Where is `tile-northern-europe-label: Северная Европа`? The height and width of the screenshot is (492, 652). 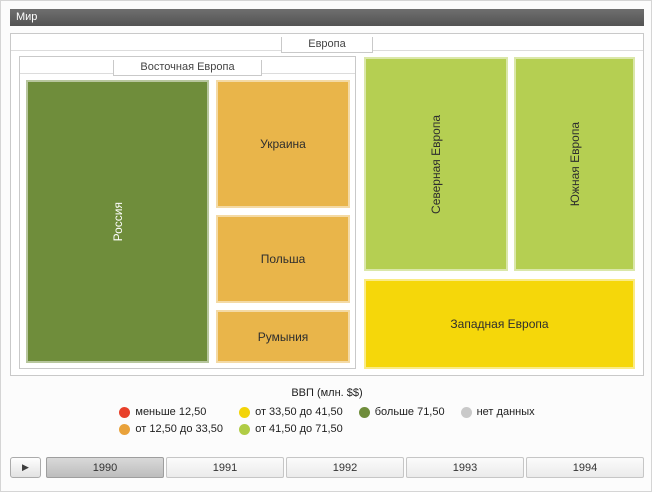 tile-northern-europe-label: Северная Европа is located at coordinates (436, 164).